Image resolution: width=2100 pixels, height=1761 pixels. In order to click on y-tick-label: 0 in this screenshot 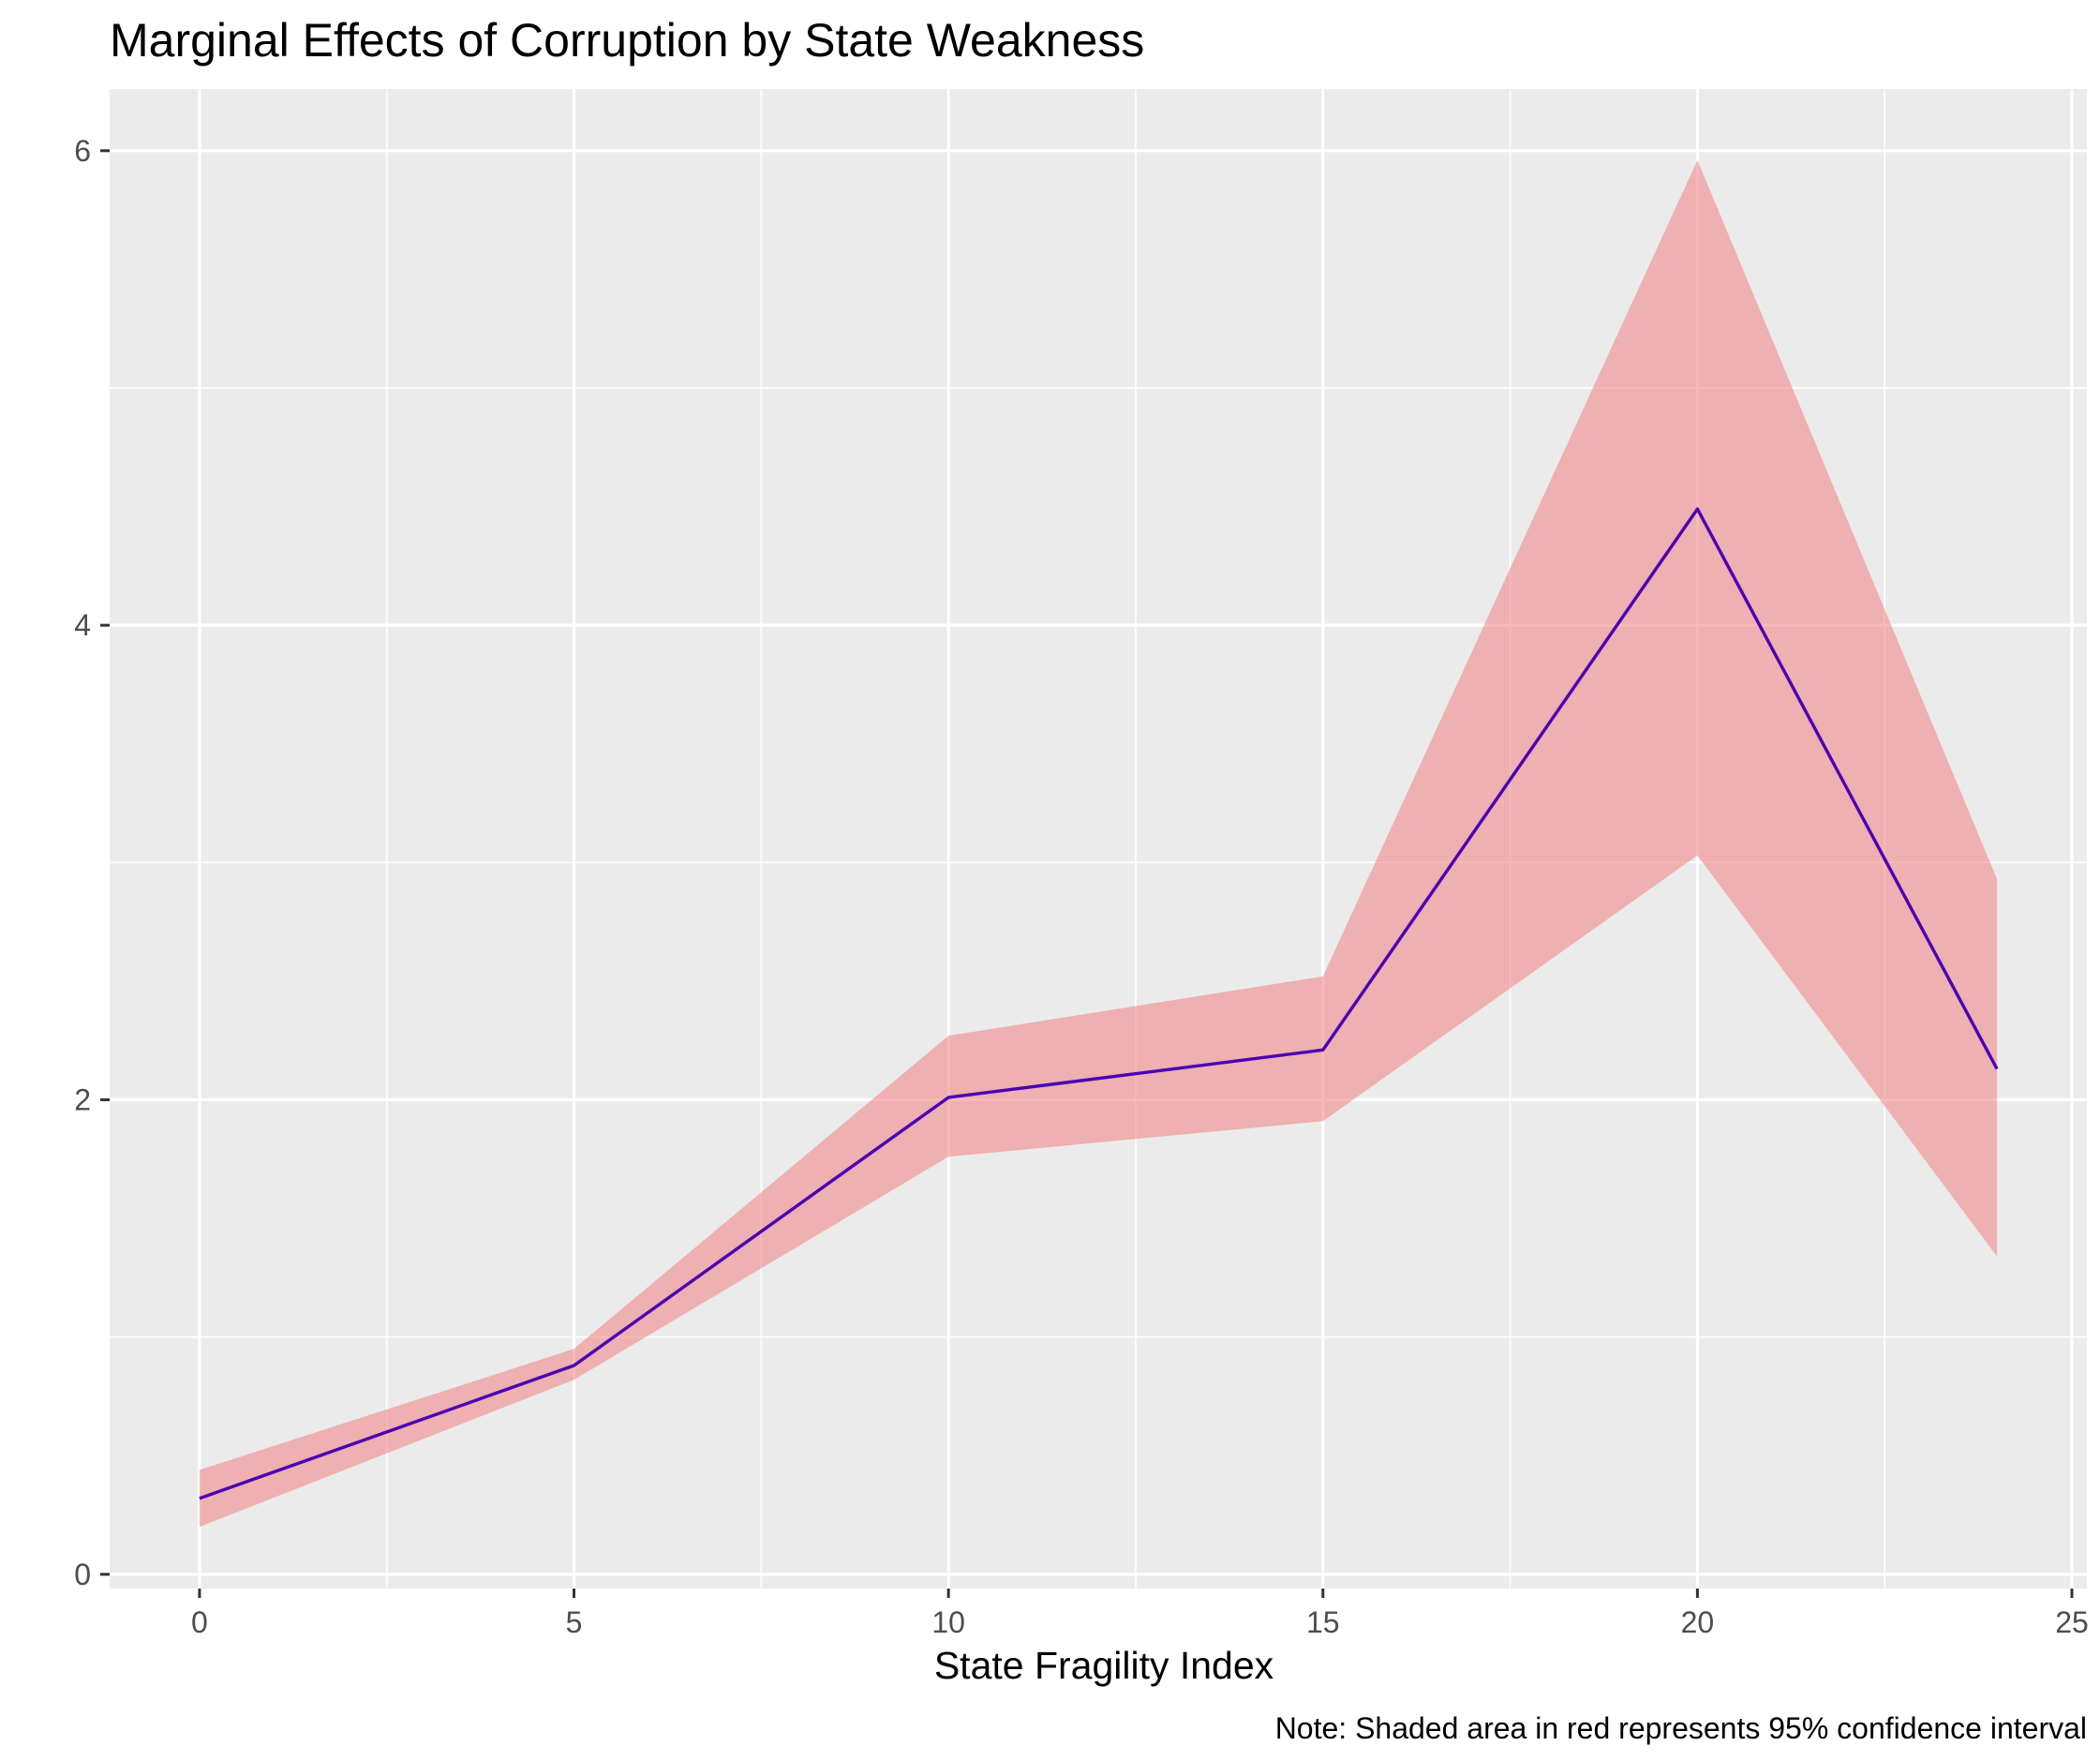, I will do `click(82, 1575)`.